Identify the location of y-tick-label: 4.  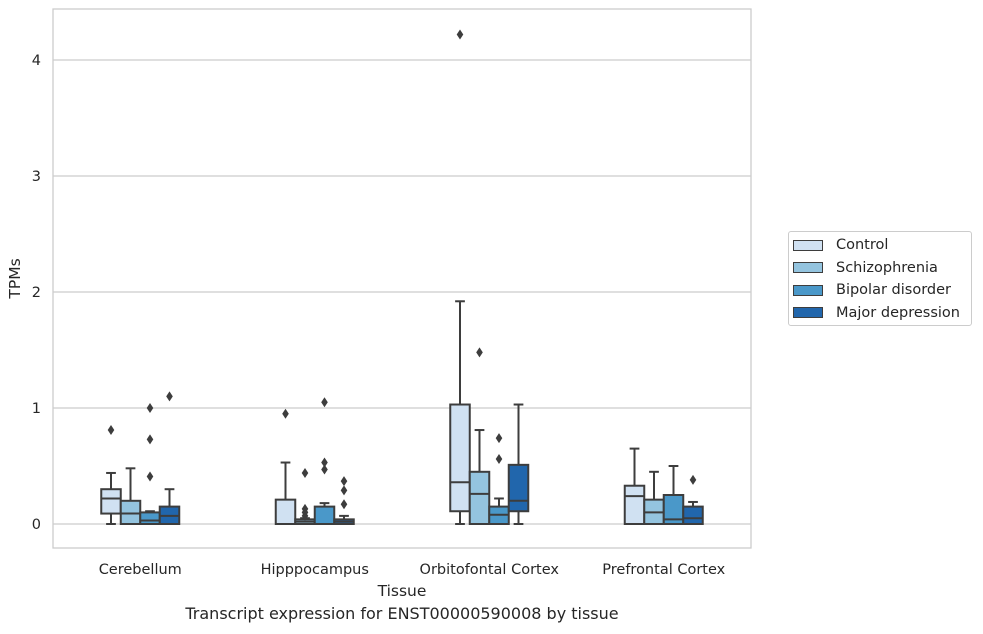
(36, 61).